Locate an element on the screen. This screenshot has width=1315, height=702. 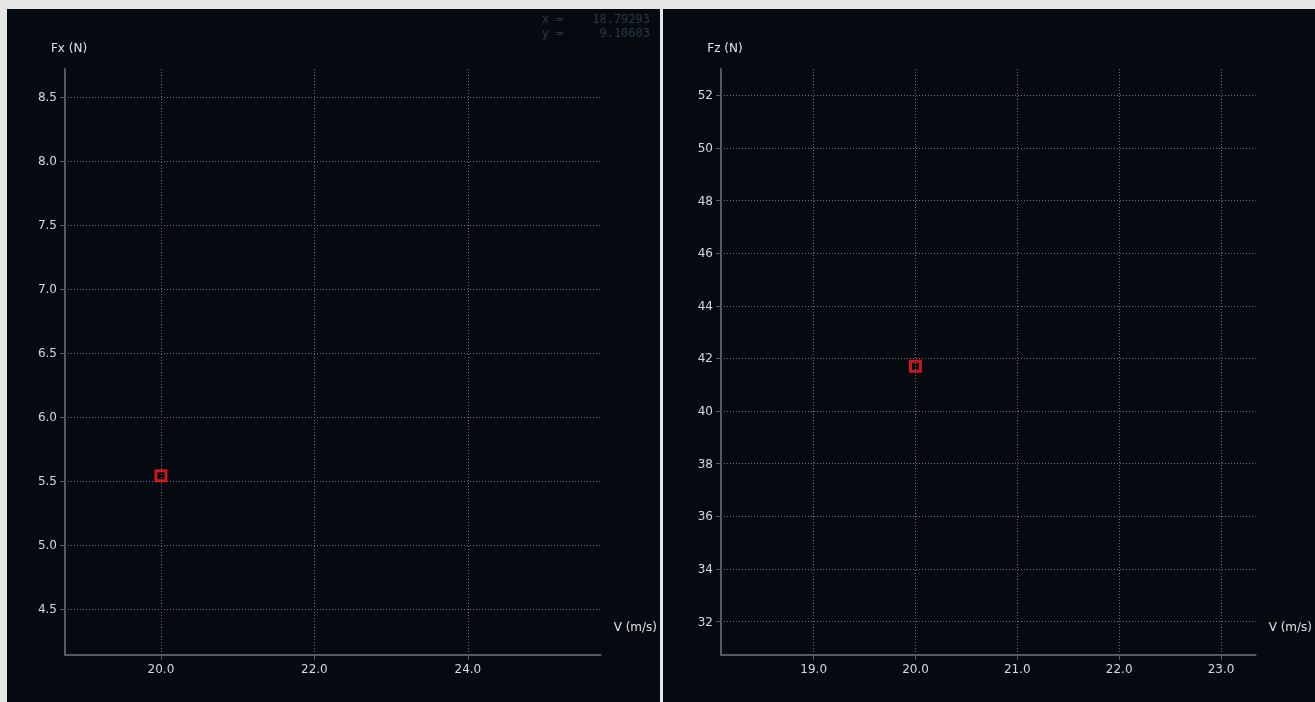
y-tick-label: 44 is located at coordinates (705, 305).